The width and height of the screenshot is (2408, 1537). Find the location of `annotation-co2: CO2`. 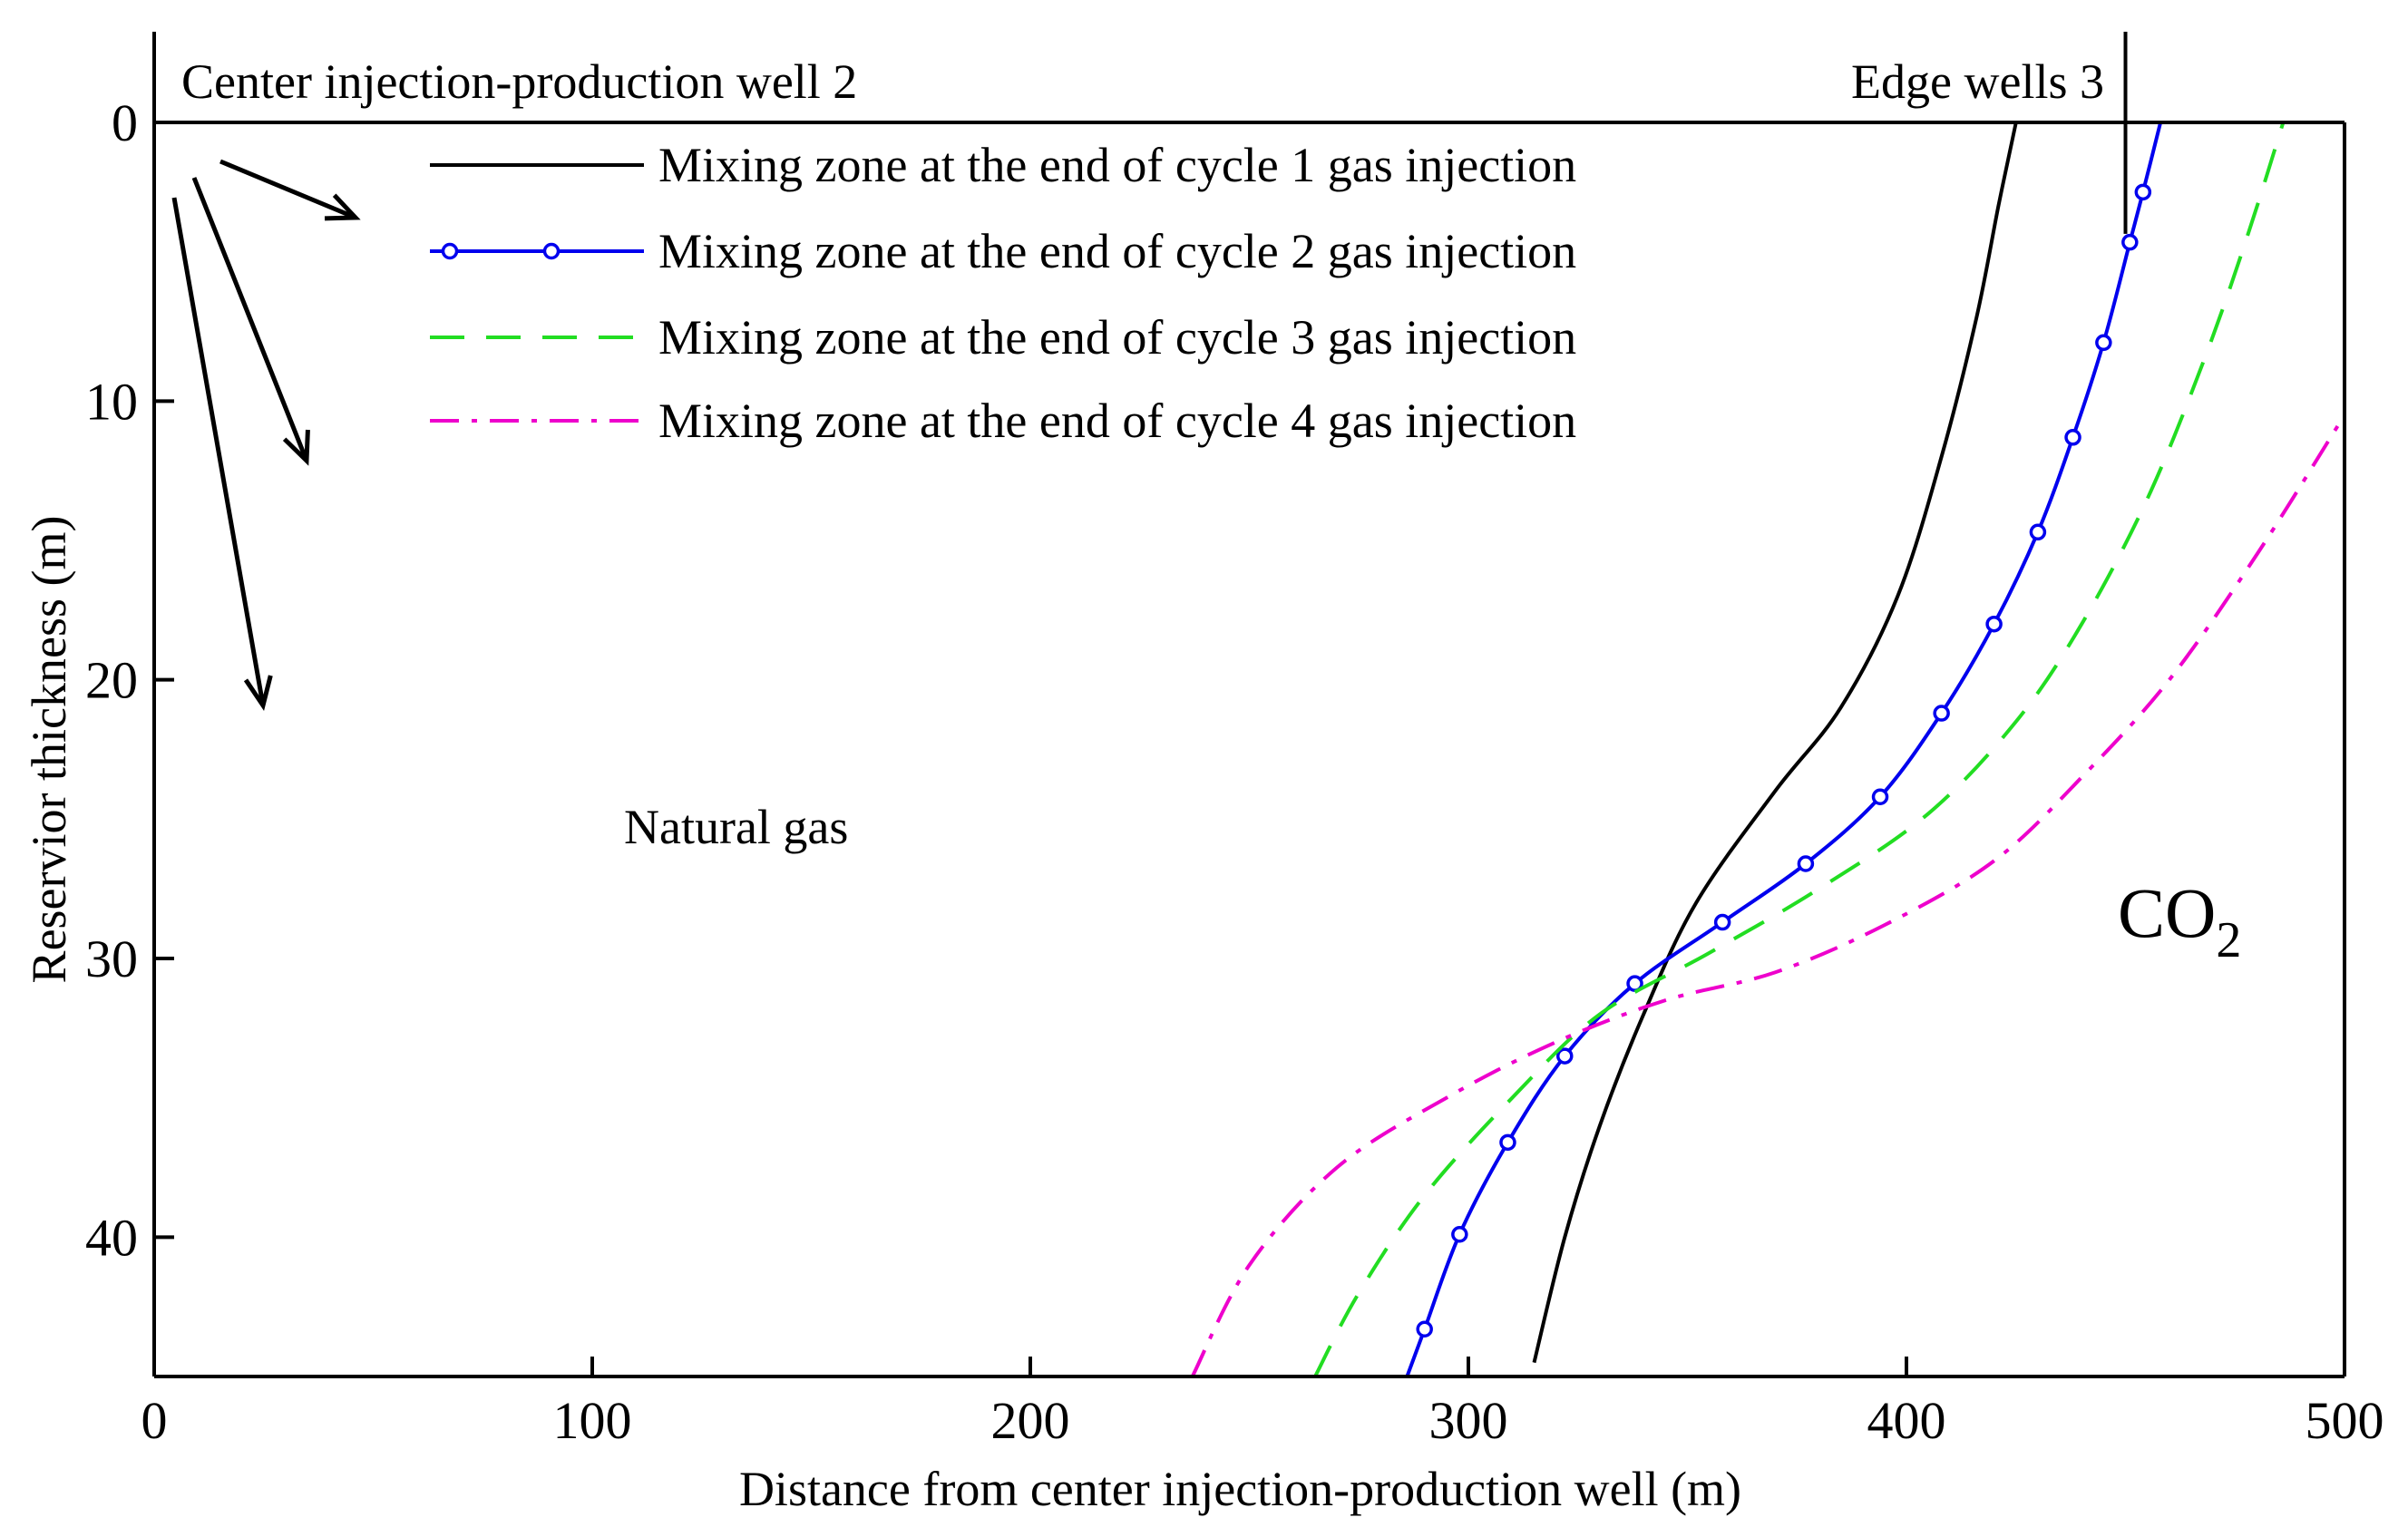

annotation-co2: CO2 is located at coordinates (2179, 920).